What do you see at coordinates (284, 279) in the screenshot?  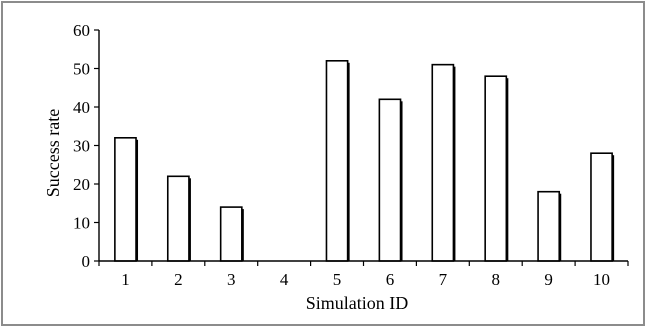 I see `x-tick-label: 4` at bounding box center [284, 279].